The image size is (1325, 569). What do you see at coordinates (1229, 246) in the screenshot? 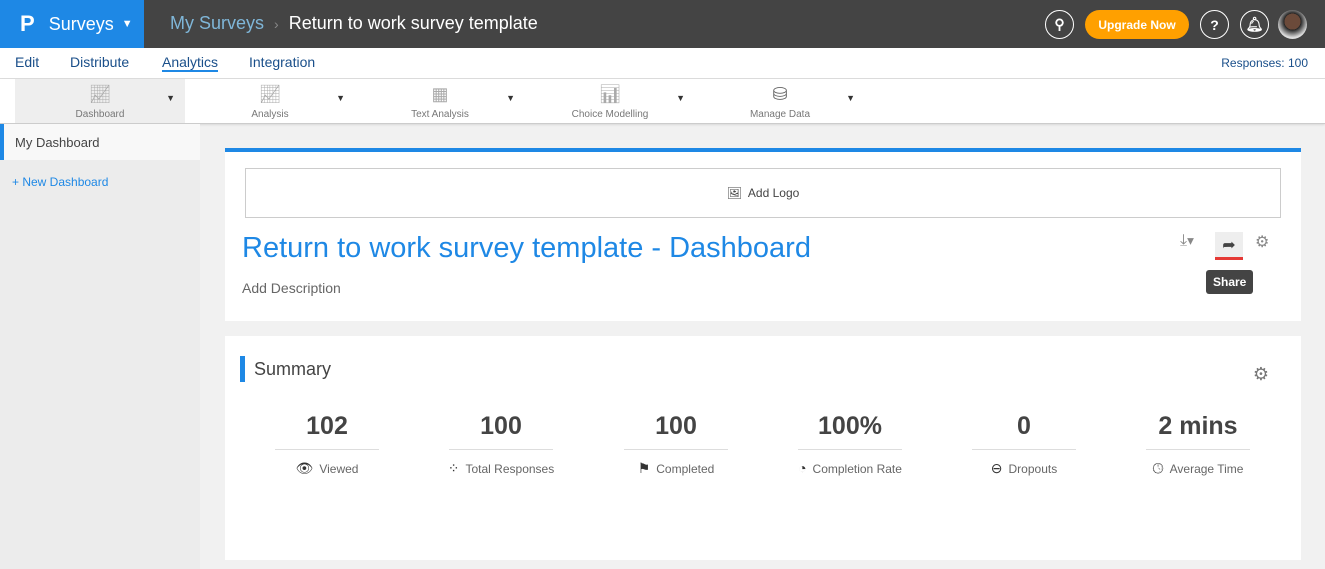
I see `share-icon: ➦` at bounding box center [1229, 246].